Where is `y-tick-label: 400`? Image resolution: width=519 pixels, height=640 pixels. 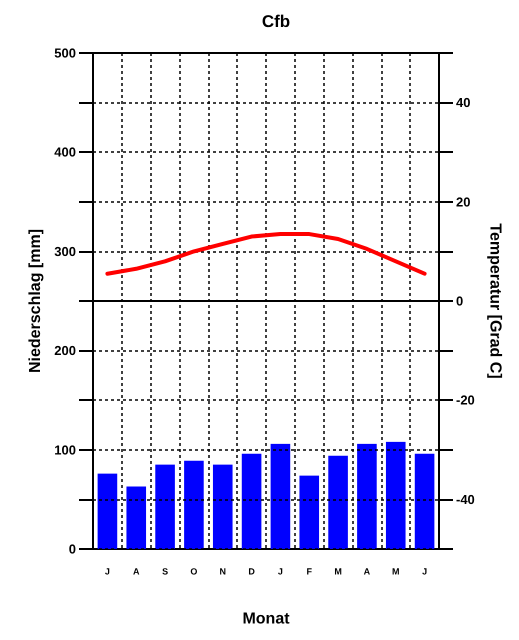 y-tick-label: 400 is located at coordinates (65, 152).